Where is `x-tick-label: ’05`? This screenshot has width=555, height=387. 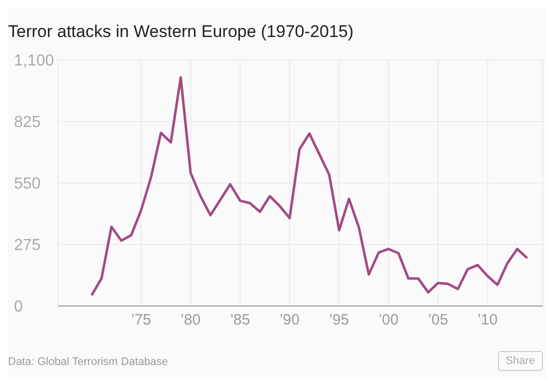
x-tick-label: ’05 is located at coordinates (438, 320).